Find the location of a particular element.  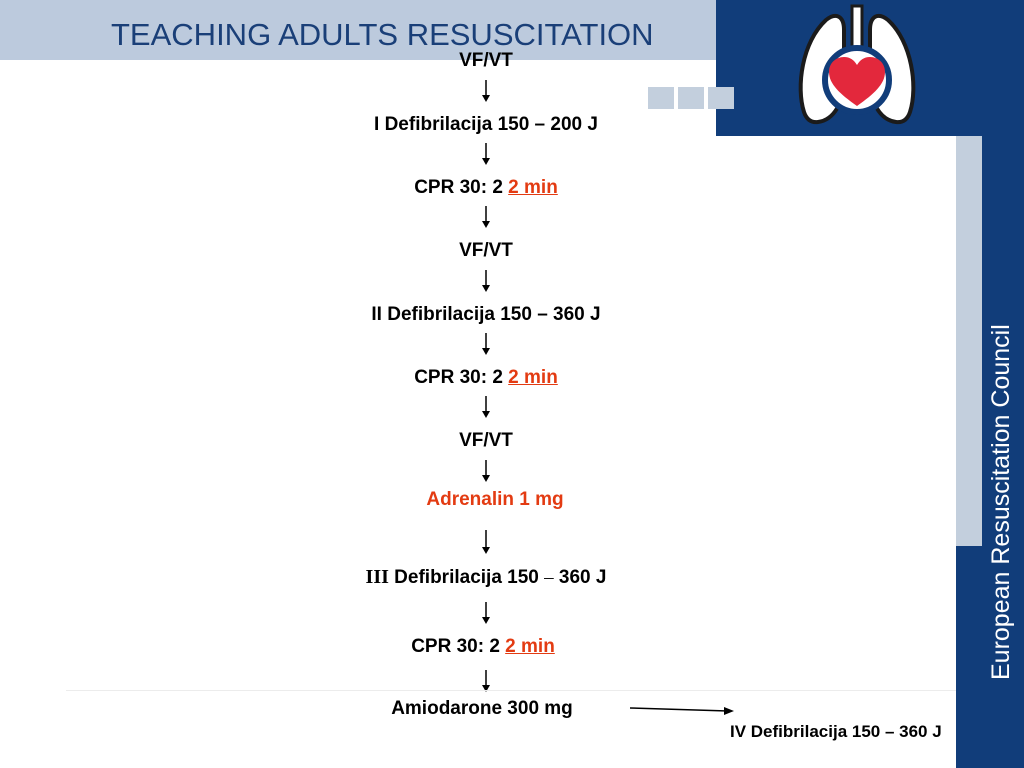

step-defibrillation-2: II Defibrilacija 150 – 360 J is located at coordinates (486, 314).